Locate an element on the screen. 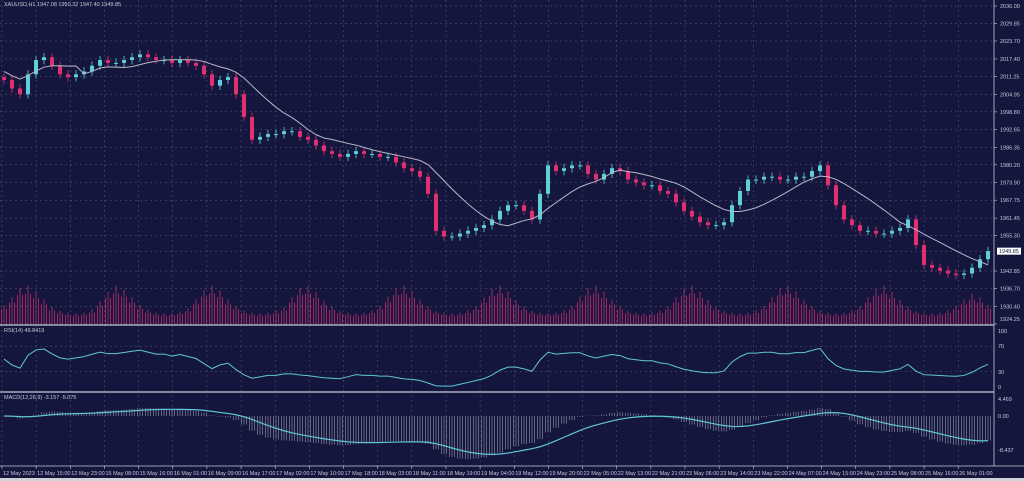 The width and height of the screenshot is (1024, 481). time-tick-label: 16 May 17:00 is located at coordinates (258, 474).